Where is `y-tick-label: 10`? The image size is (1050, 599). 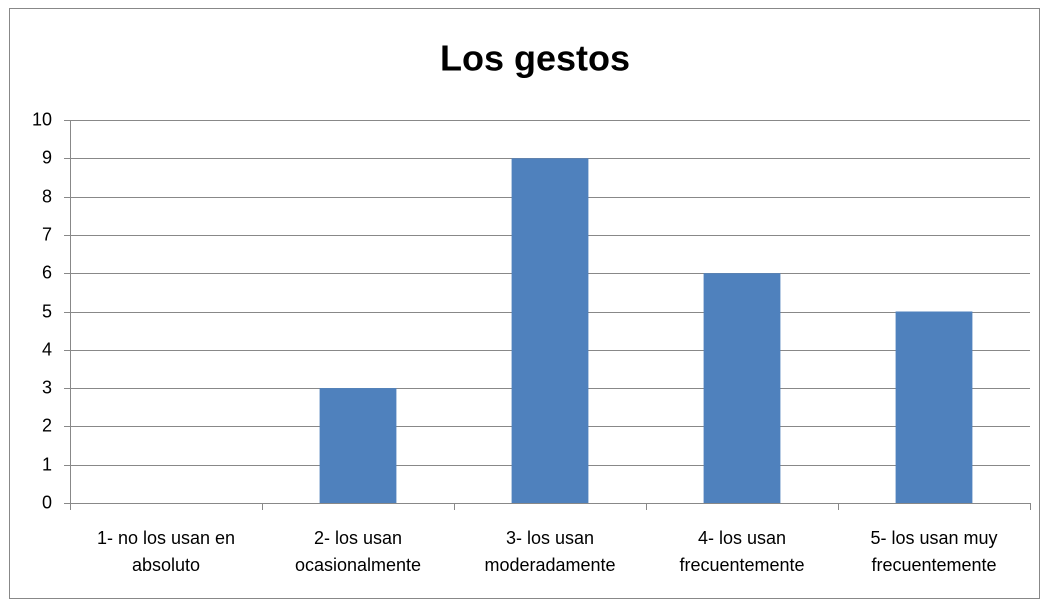 y-tick-label: 10 is located at coordinates (42, 119).